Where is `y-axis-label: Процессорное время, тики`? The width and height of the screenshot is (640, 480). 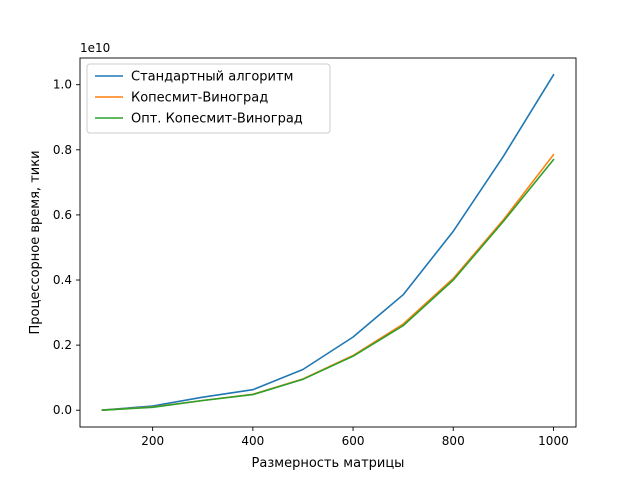 y-axis-label: Процессорное время, тики is located at coordinates (35, 242).